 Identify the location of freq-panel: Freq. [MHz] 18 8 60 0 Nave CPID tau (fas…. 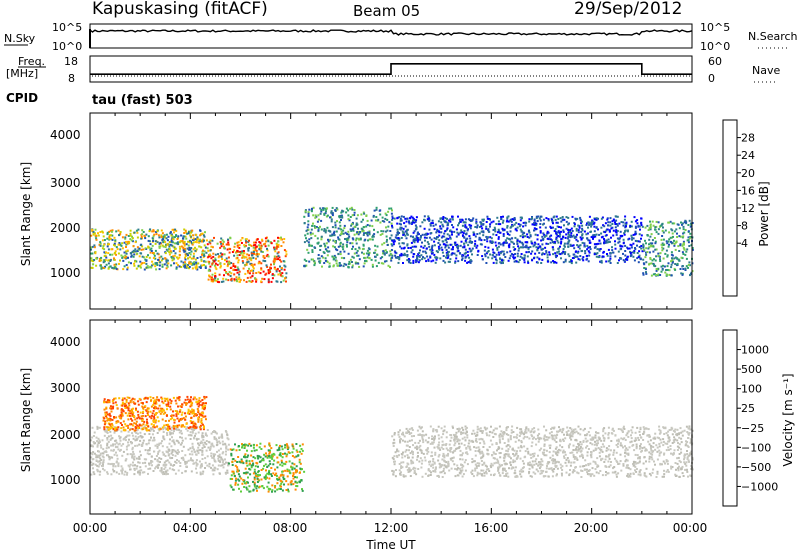
(393, 81).